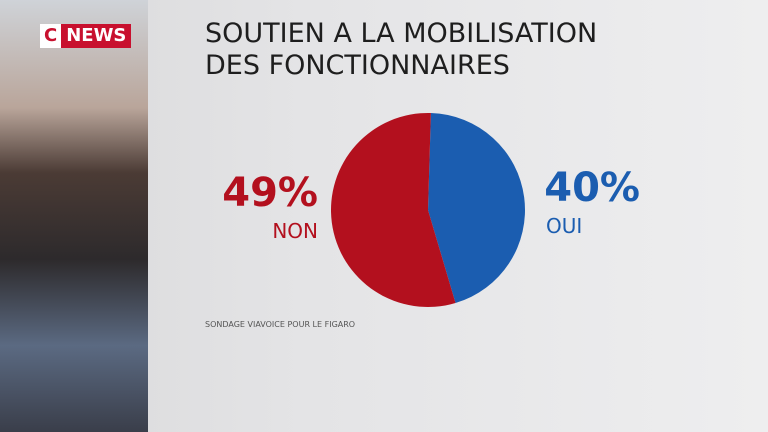 The width and height of the screenshot is (768, 432). Describe the element at coordinates (295, 231) in the screenshot. I see `category-label: NON` at that location.